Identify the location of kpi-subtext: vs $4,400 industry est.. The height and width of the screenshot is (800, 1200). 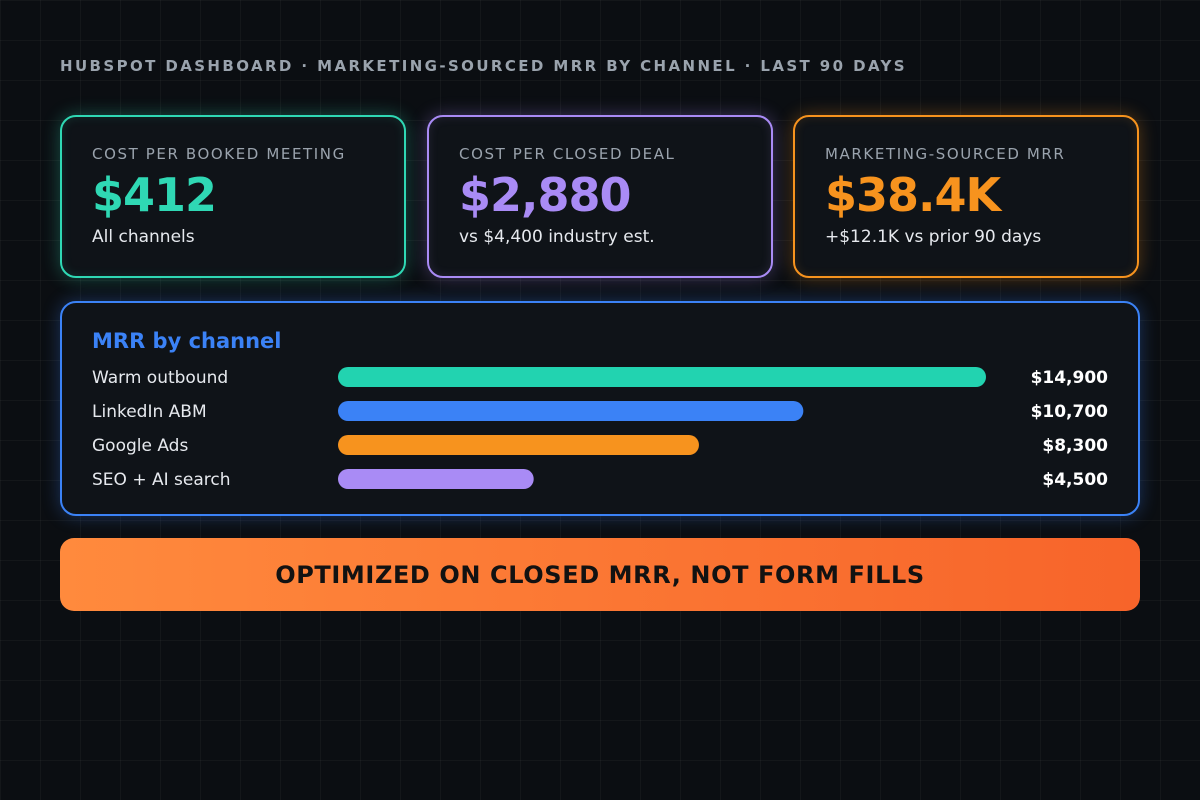
(557, 237).